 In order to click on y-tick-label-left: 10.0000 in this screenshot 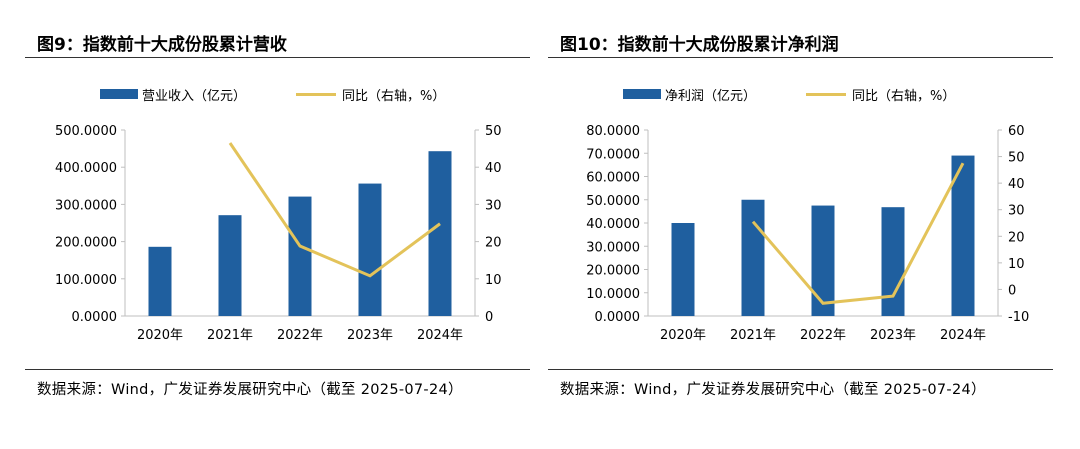, I will do `click(613, 294)`.